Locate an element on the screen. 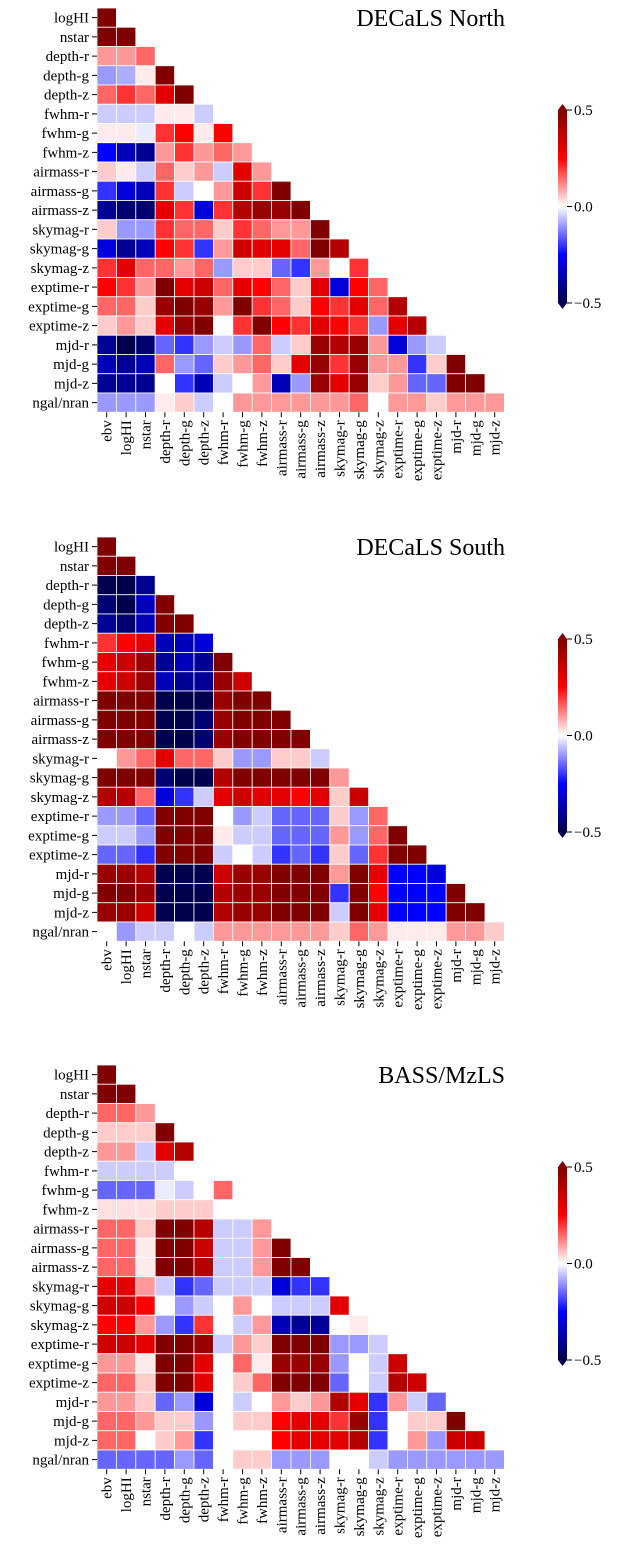 This screenshot has height=1562, width=619. y-tick-label: mjd-r is located at coordinates (72, 346).